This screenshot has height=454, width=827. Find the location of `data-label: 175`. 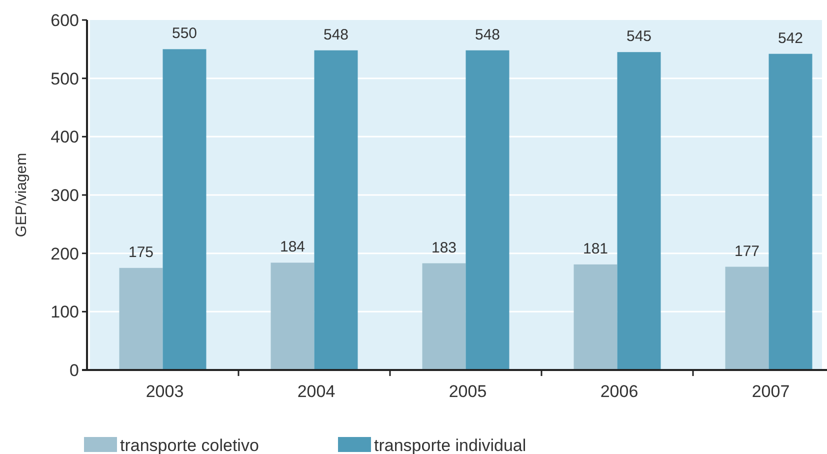

data-label: 175 is located at coordinates (141, 252).